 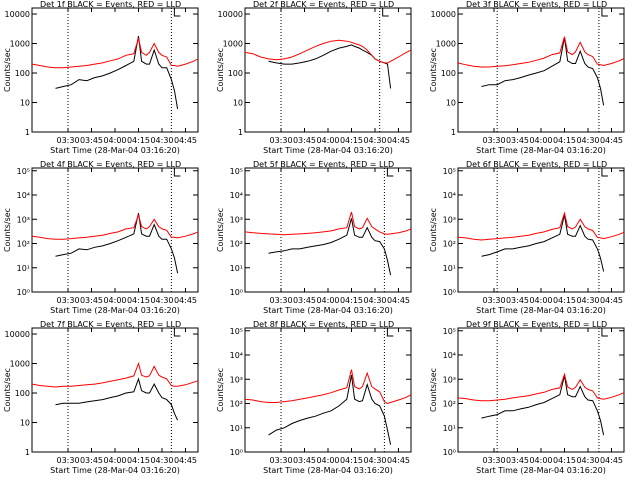 I want to click on panel-title: Det 5f BLACK = Events, RED = LLD, so click(x=323, y=164).